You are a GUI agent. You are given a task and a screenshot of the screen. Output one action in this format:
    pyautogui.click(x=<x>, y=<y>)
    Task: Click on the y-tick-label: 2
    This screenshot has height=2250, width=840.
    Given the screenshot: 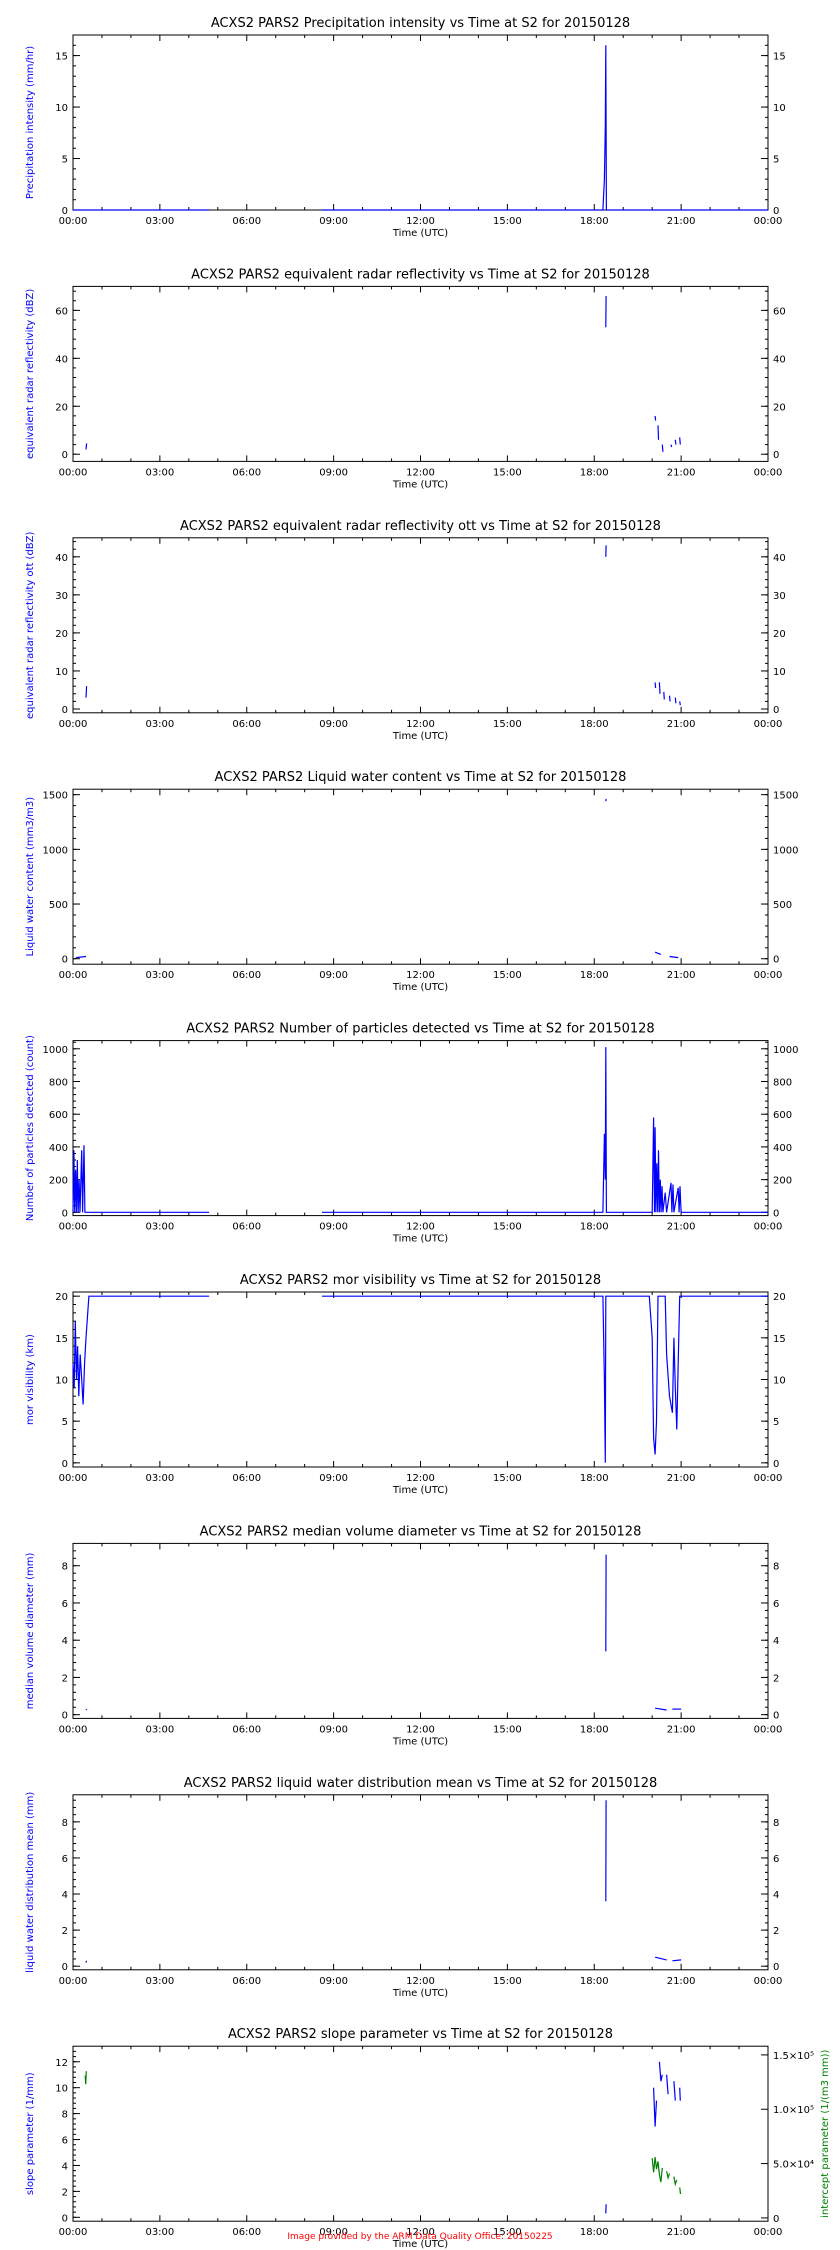 What is the action you would take?
    pyautogui.click(x=65, y=1678)
    